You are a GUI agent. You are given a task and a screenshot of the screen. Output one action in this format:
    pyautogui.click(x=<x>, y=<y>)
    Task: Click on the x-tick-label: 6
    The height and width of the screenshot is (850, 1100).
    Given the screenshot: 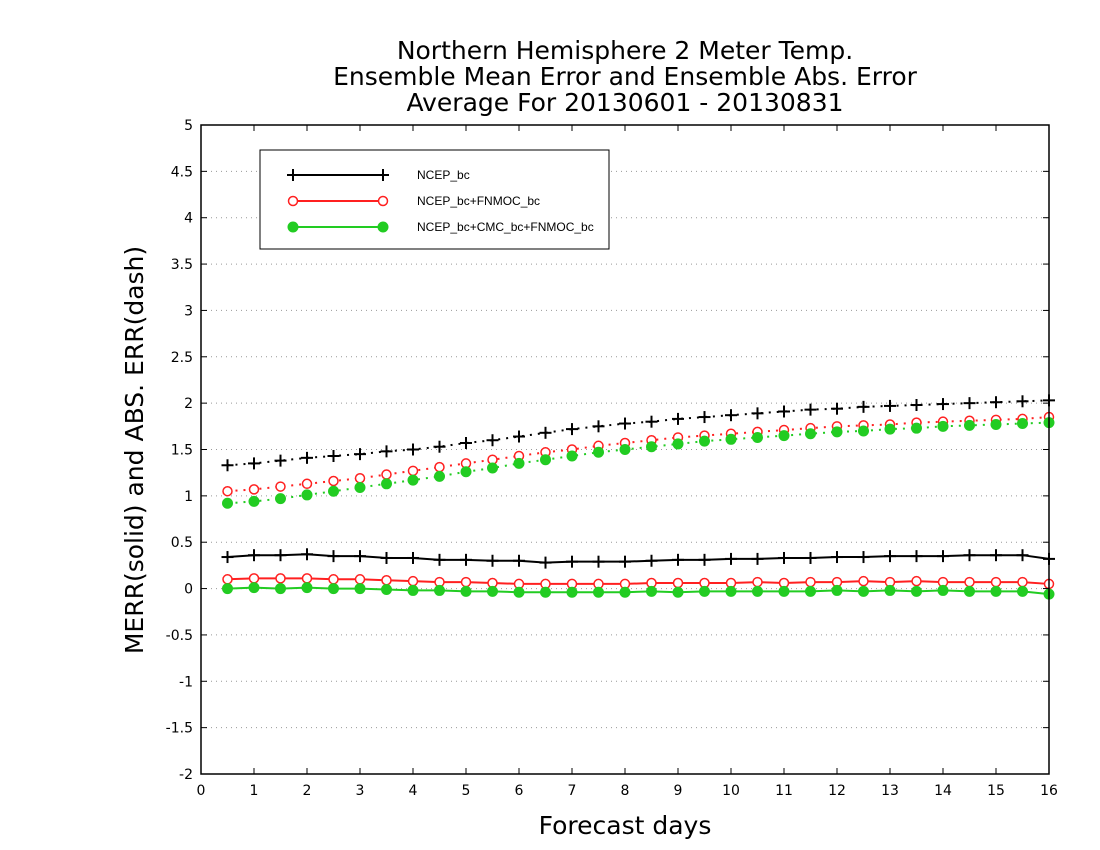 What is the action you would take?
    pyautogui.click(x=519, y=791)
    